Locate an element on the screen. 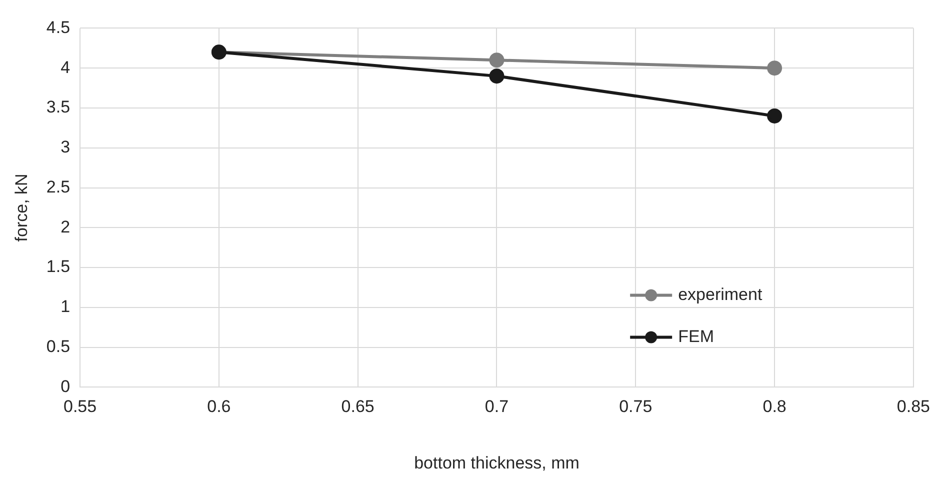 The height and width of the screenshot is (486, 948). y-axis-title: force, kN is located at coordinates (21, 208).